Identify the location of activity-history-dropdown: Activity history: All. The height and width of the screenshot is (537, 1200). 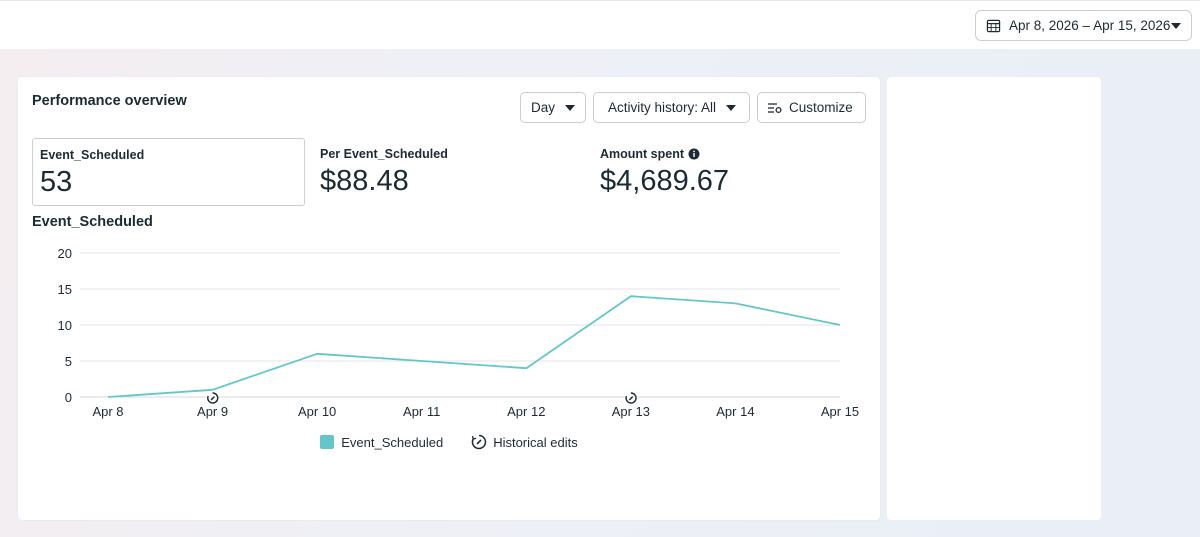
(671, 107).